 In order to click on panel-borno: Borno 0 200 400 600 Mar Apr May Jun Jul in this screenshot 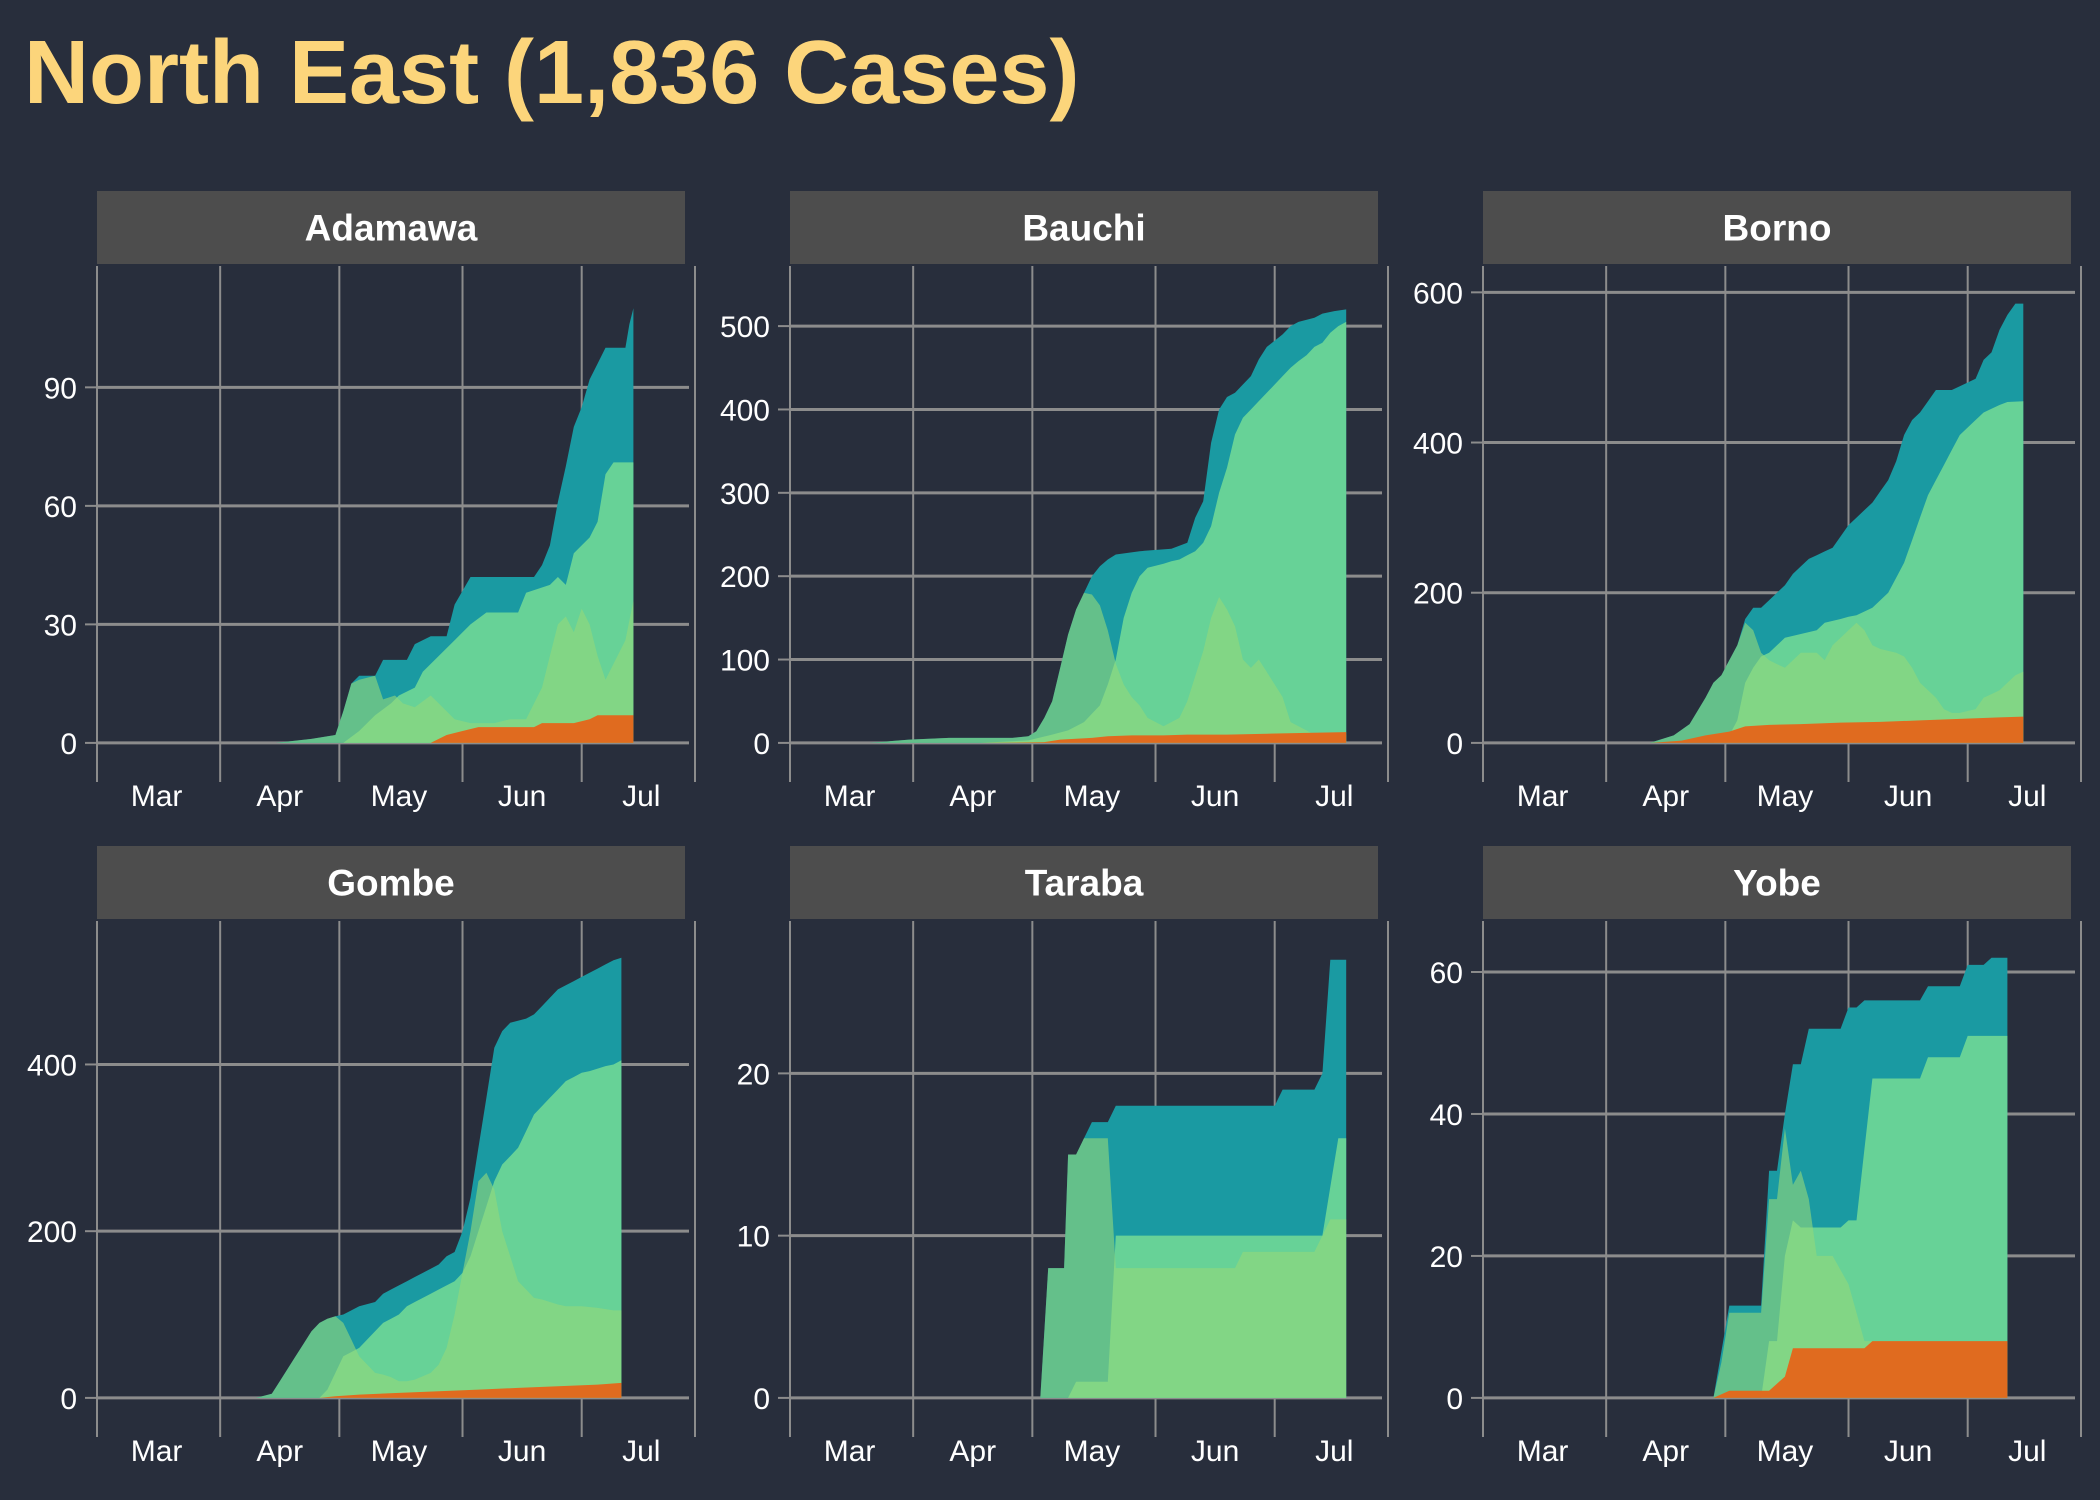, I will do `click(1747, 502)`.